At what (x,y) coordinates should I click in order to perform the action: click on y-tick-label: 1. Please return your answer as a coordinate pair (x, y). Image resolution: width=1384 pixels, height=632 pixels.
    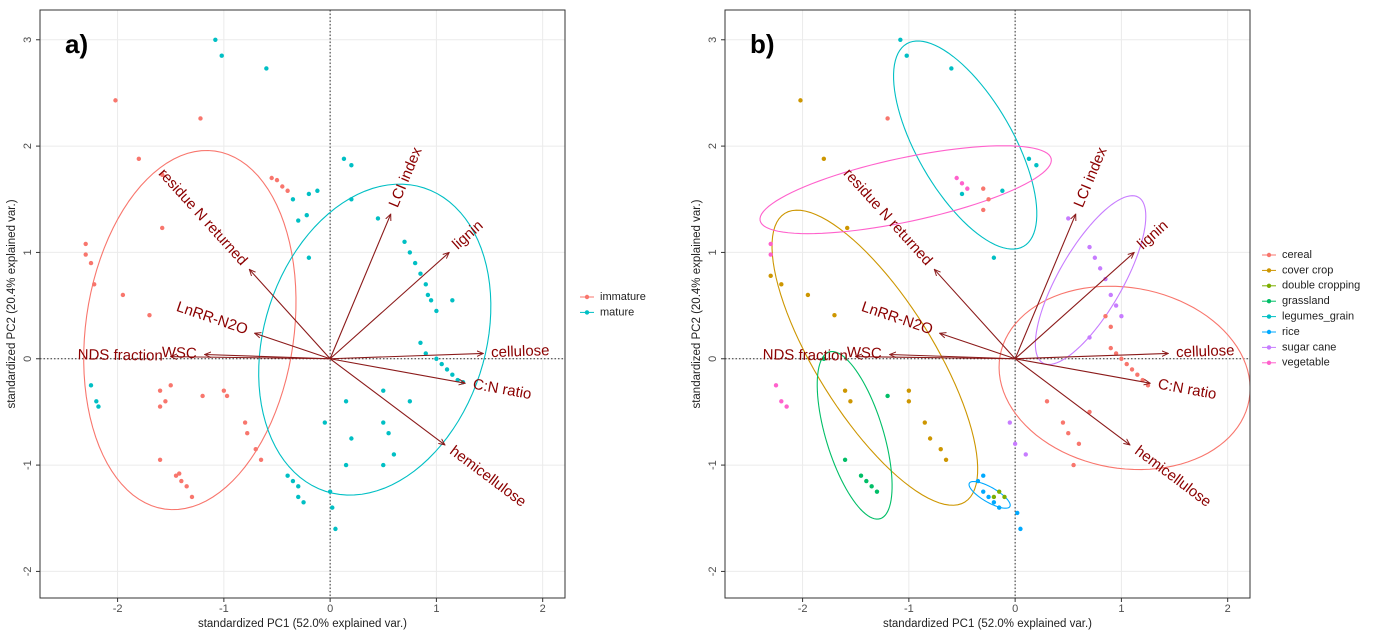
    Looking at the image, I should click on (28, 252).